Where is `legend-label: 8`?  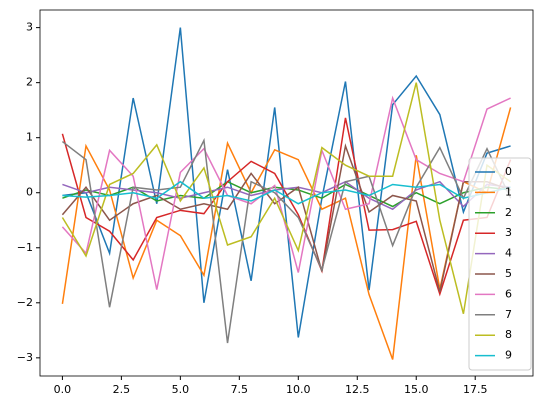 legend-label: 8 is located at coordinates (508, 334).